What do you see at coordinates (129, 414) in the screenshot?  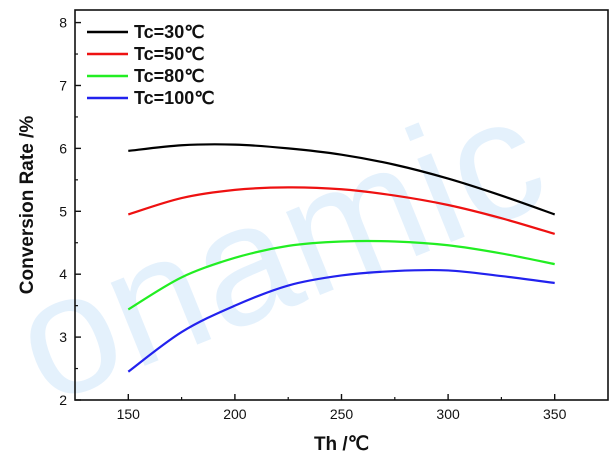 I see `x-tick-label: 150` at bounding box center [129, 414].